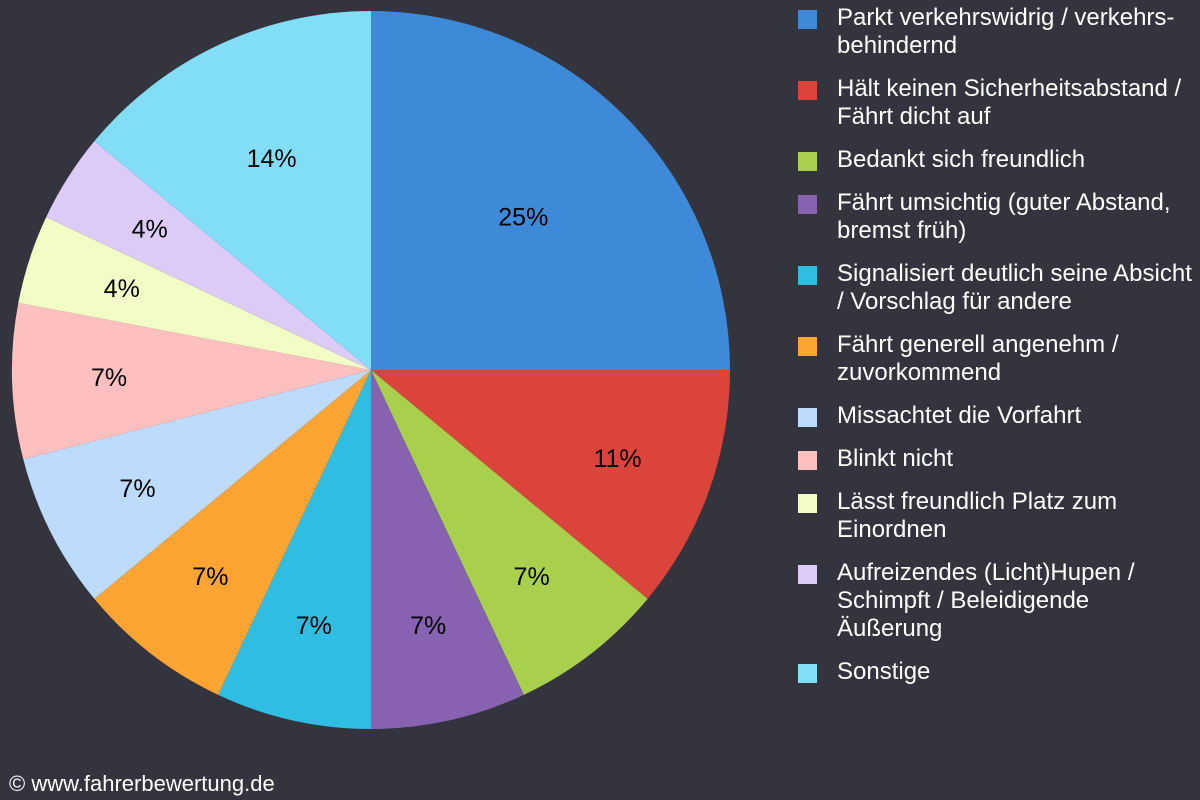 Image resolution: width=1200 pixels, height=800 pixels. I want to click on legend-item: Lässt freundlich Platz zum Einordnen, so click(998, 516).